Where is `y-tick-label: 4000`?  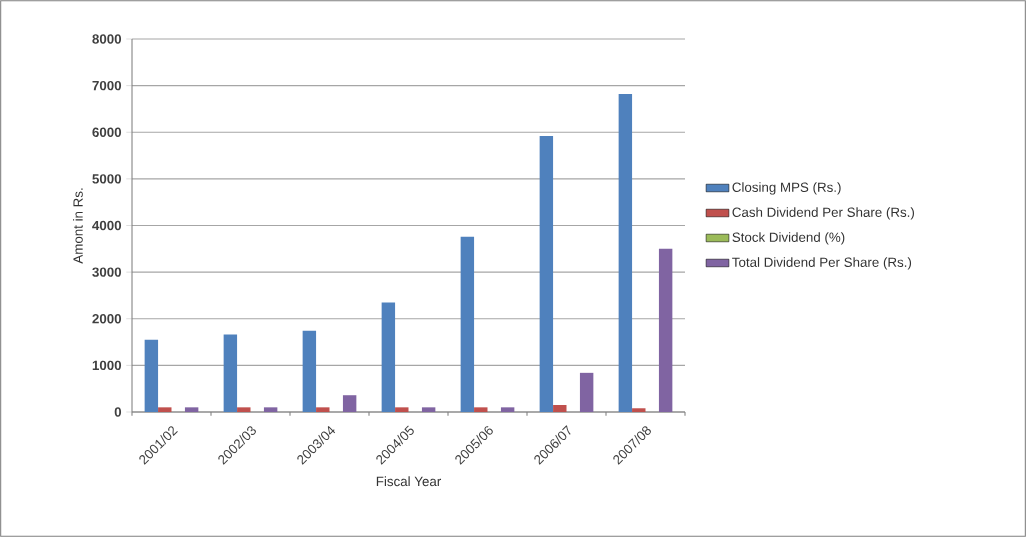 y-tick-label: 4000 is located at coordinates (107, 225).